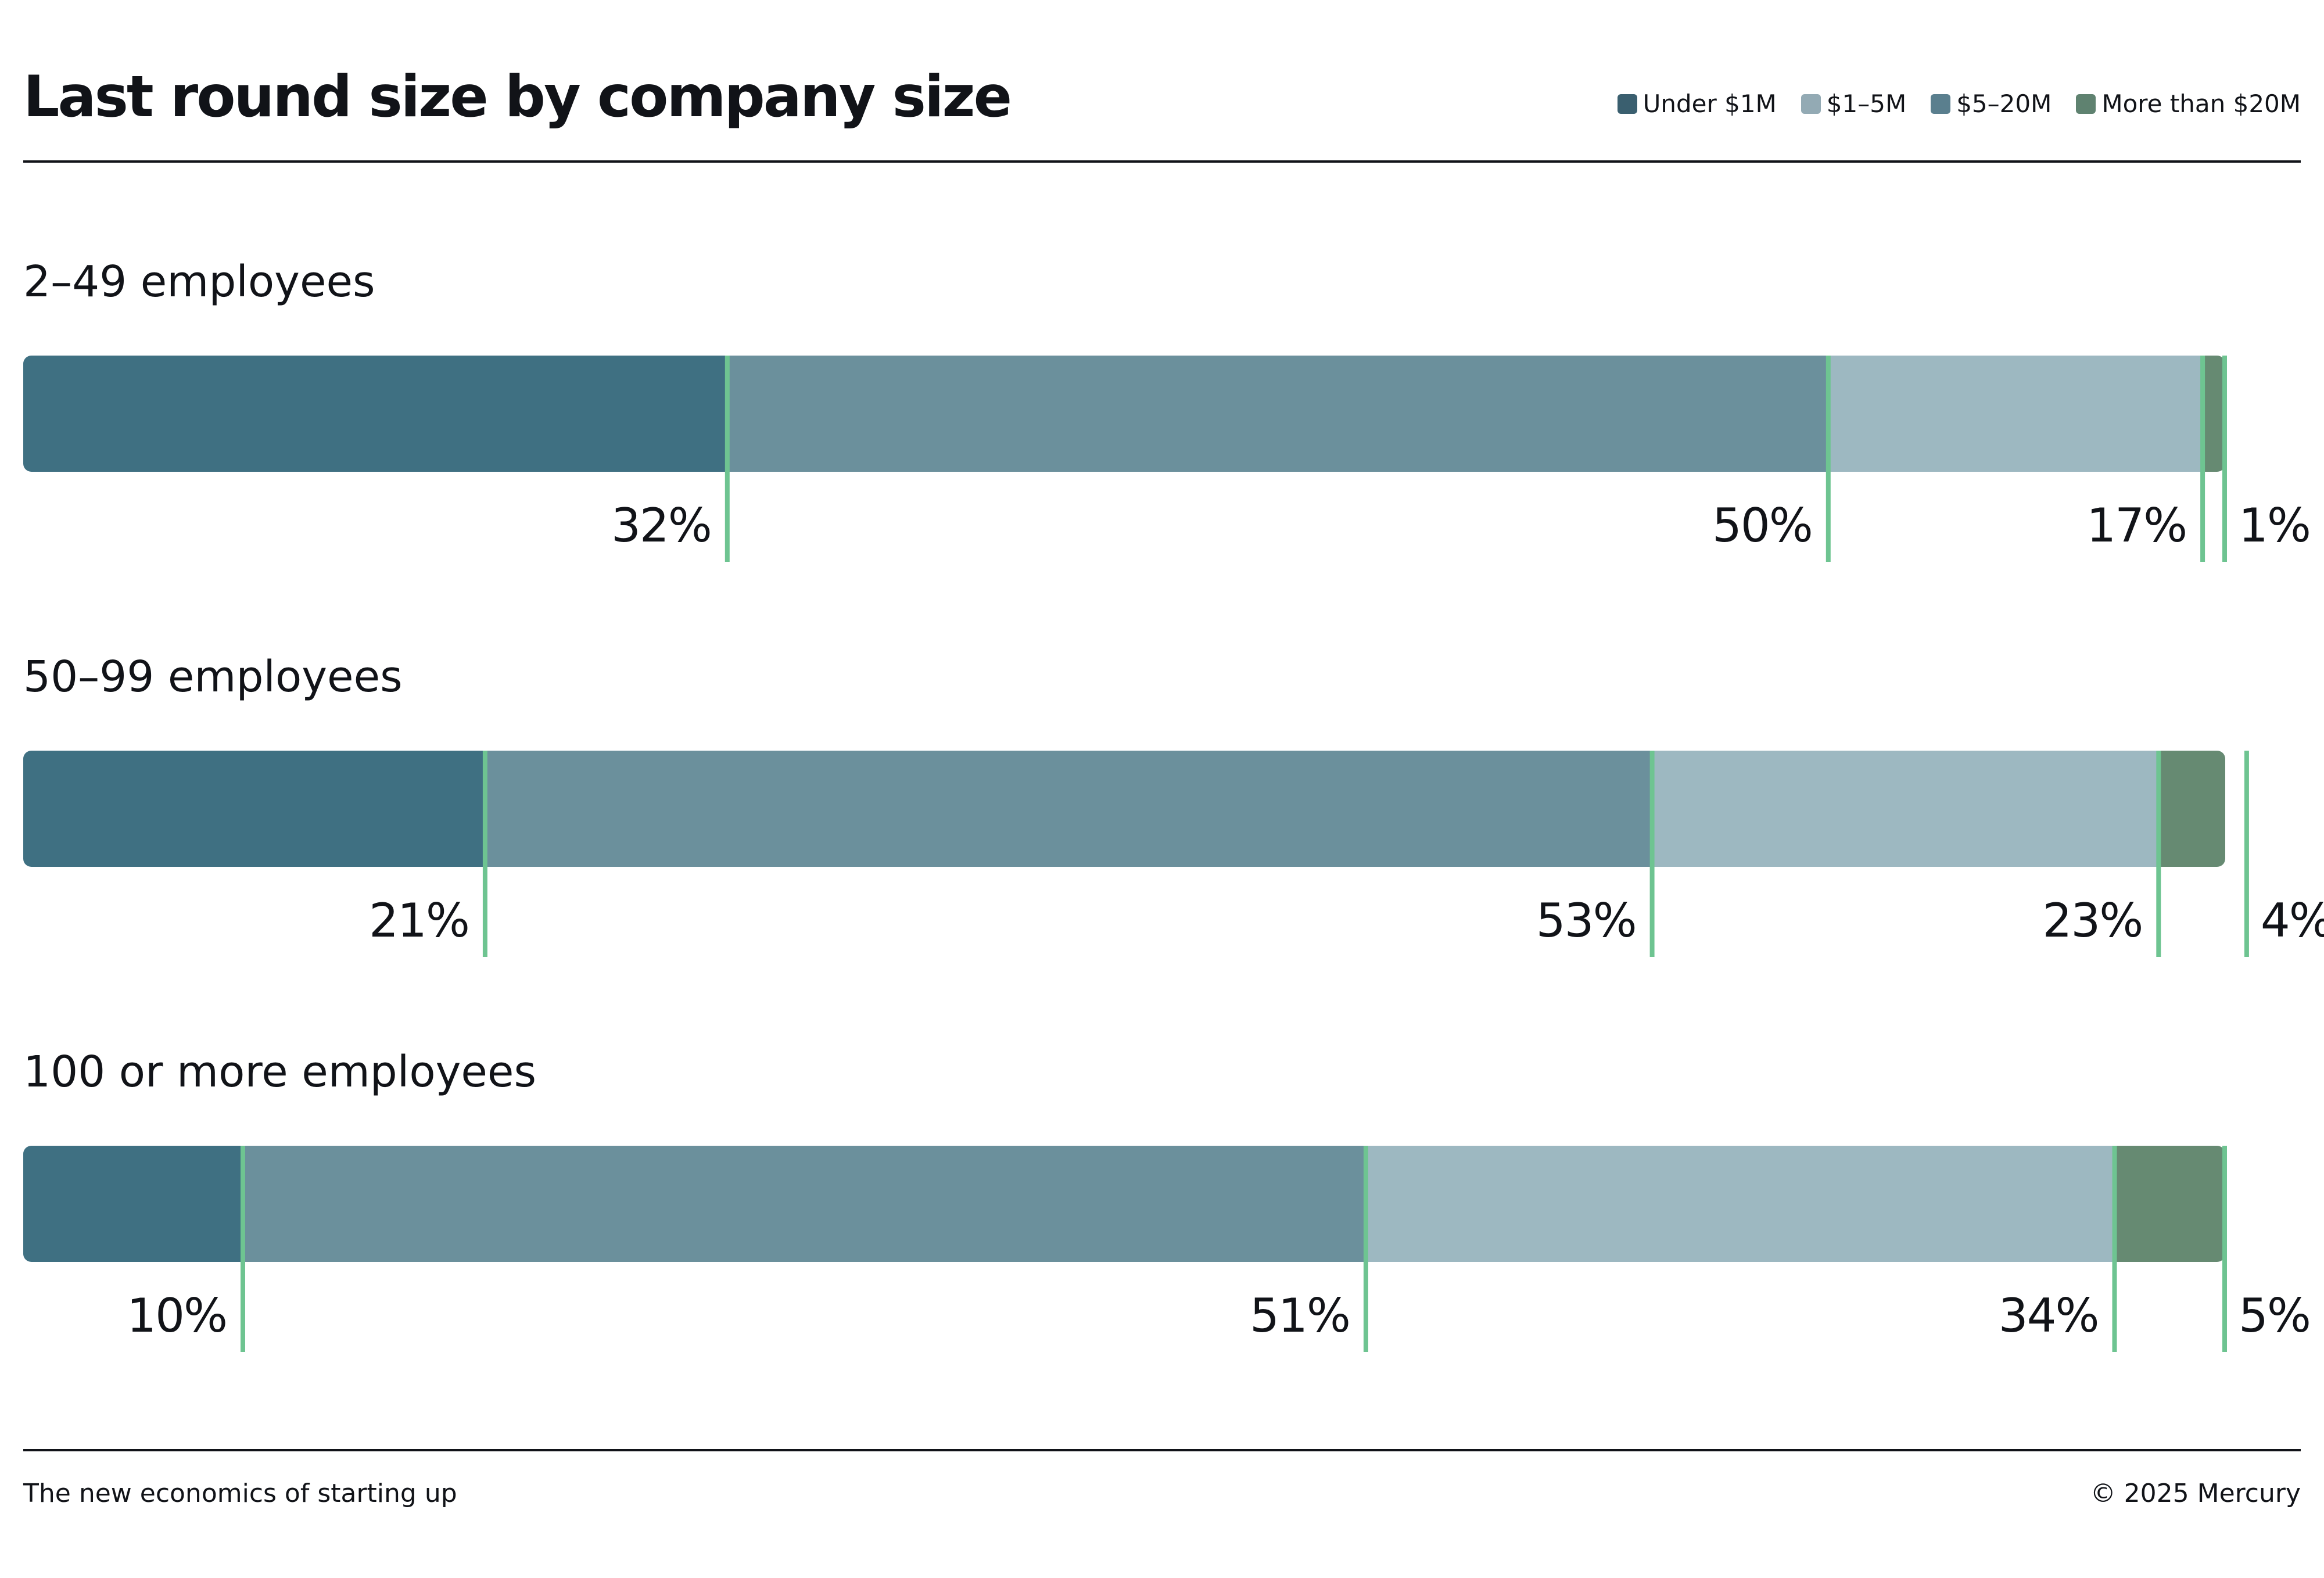 This screenshot has width=2324, height=1578. Describe the element at coordinates (2092, 921) in the screenshot. I see `pct-label-50-99-2: 23%` at that location.